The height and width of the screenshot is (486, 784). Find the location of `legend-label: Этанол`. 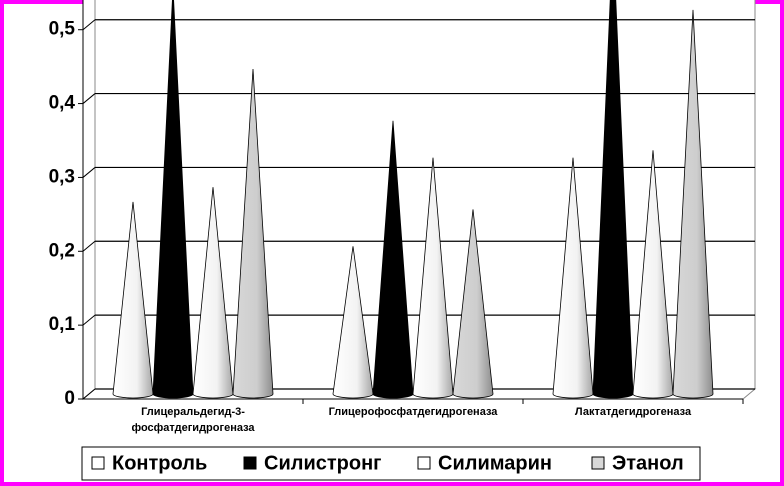

legend-label: Этанол is located at coordinates (648, 463).